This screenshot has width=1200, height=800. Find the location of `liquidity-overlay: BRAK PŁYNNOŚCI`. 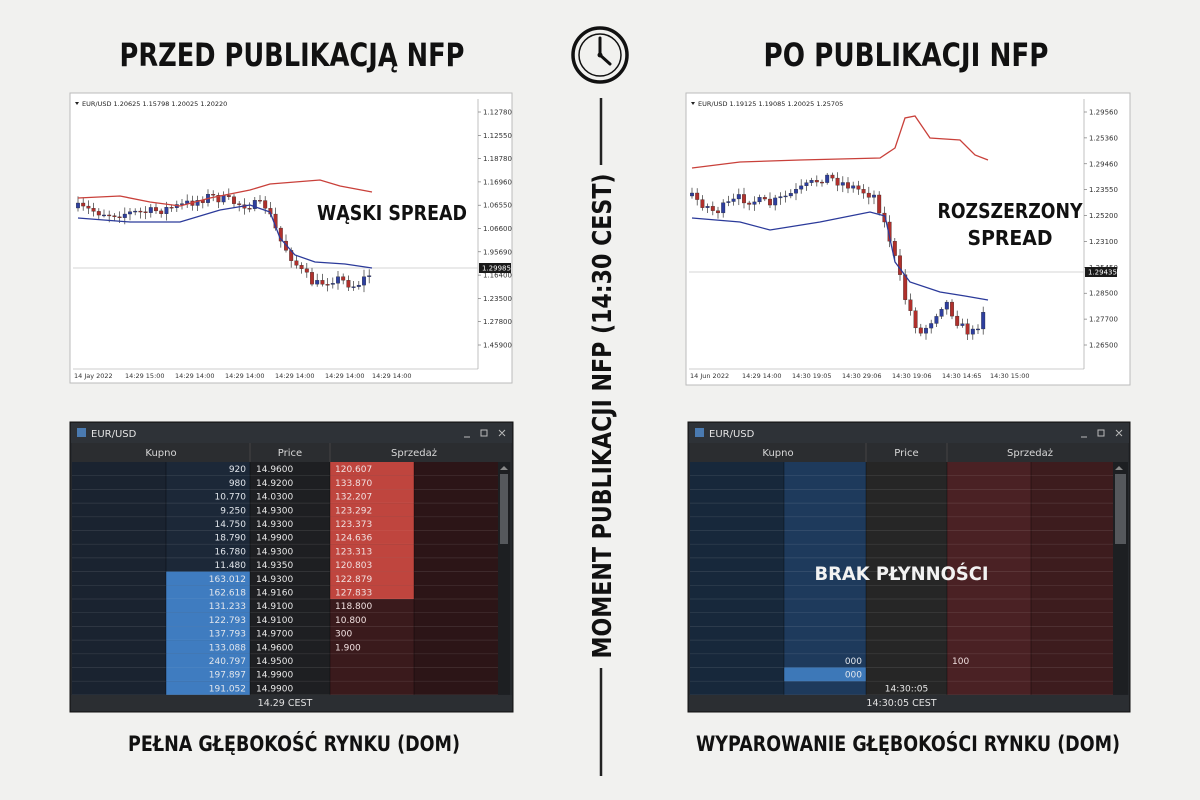

liquidity-overlay: BRAK PŁYNNOŚCI is located at coordinates (902, 573).